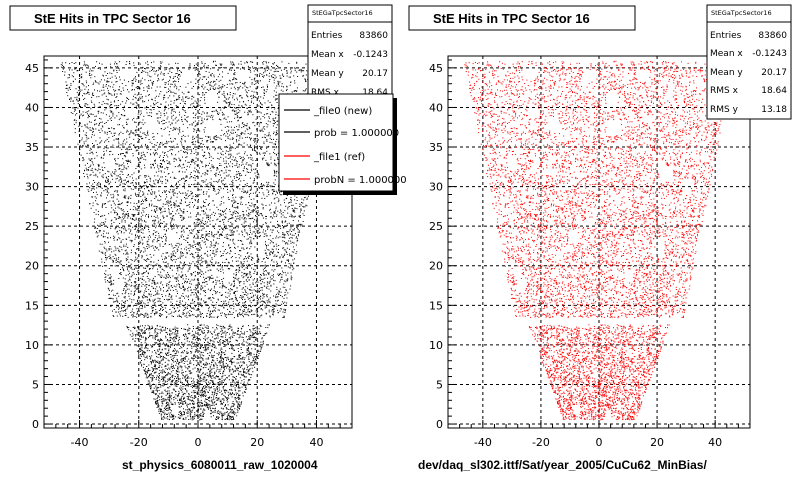  I want to click on left-title-box: StE Hits in TPC Sector 16, so click(123, 18).